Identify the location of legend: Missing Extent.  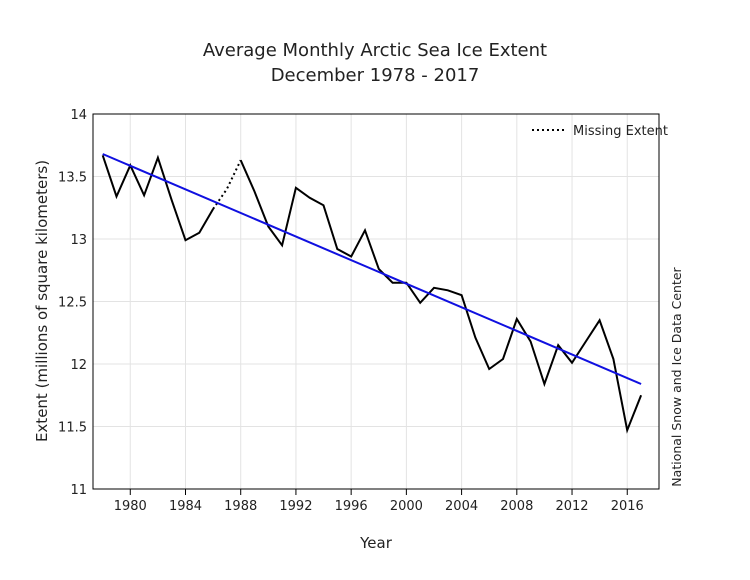
(600, 131).